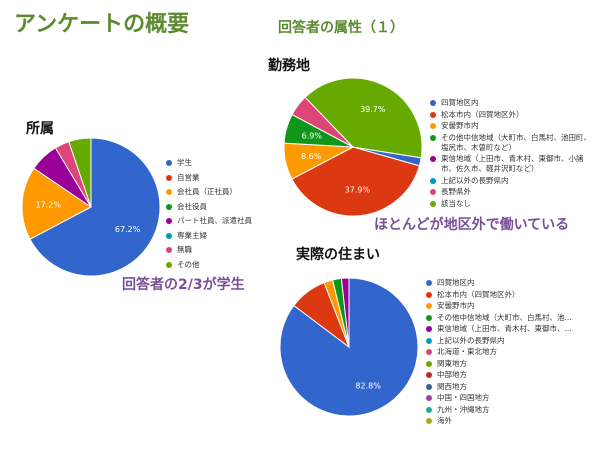 The width and height of the screenshot is (600, 450). I want to click on pie-slice-label: 67.2%, so click(128, 229).